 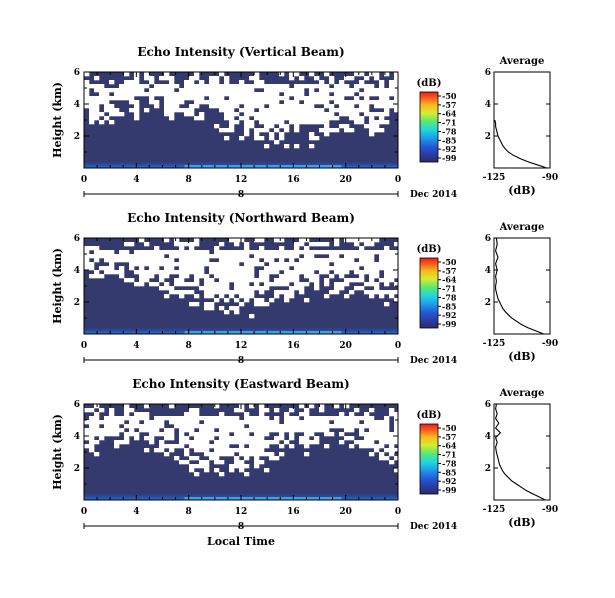 I want to click on profile-y-tick-label: 2, so click(x=488, y=303).